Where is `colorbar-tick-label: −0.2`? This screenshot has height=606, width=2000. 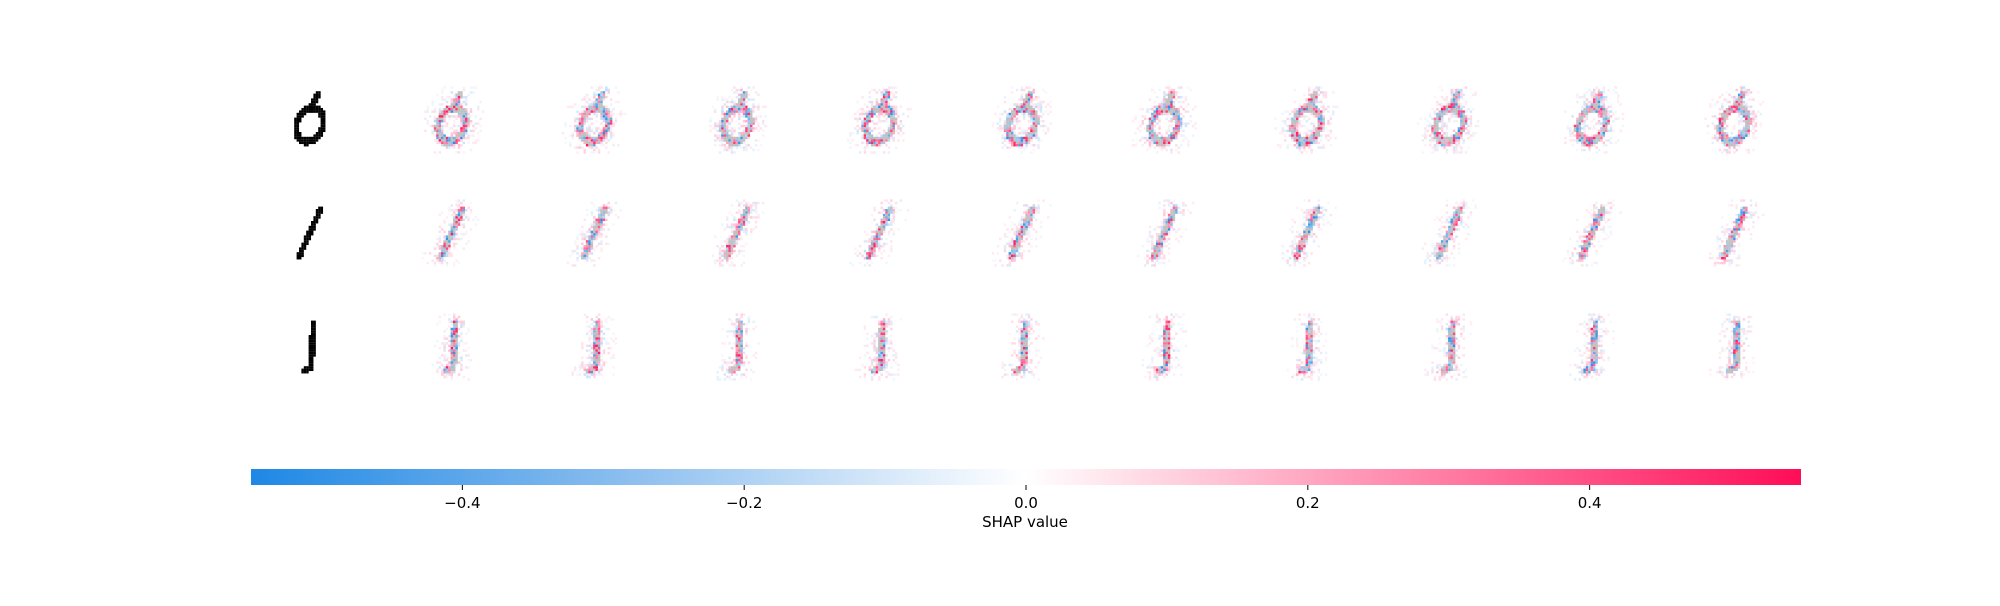
colorbar-tick-label: −0.2 is located at coordinates (744, 503).